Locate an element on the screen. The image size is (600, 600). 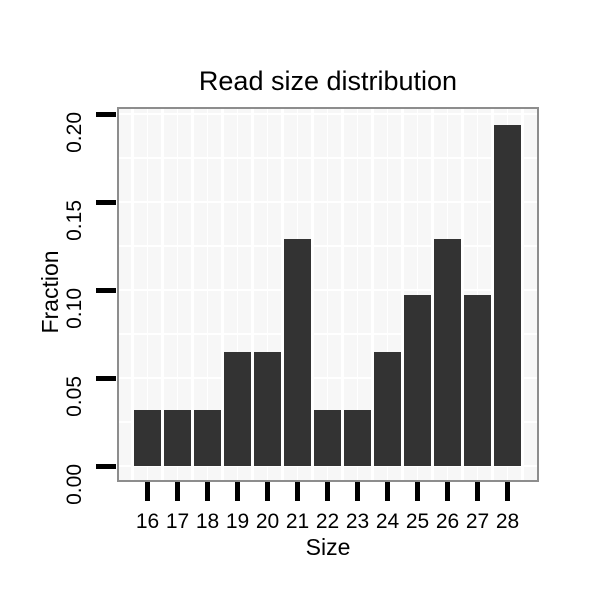
y-tick-label: 0.15 is located at coordinates (74, 220).